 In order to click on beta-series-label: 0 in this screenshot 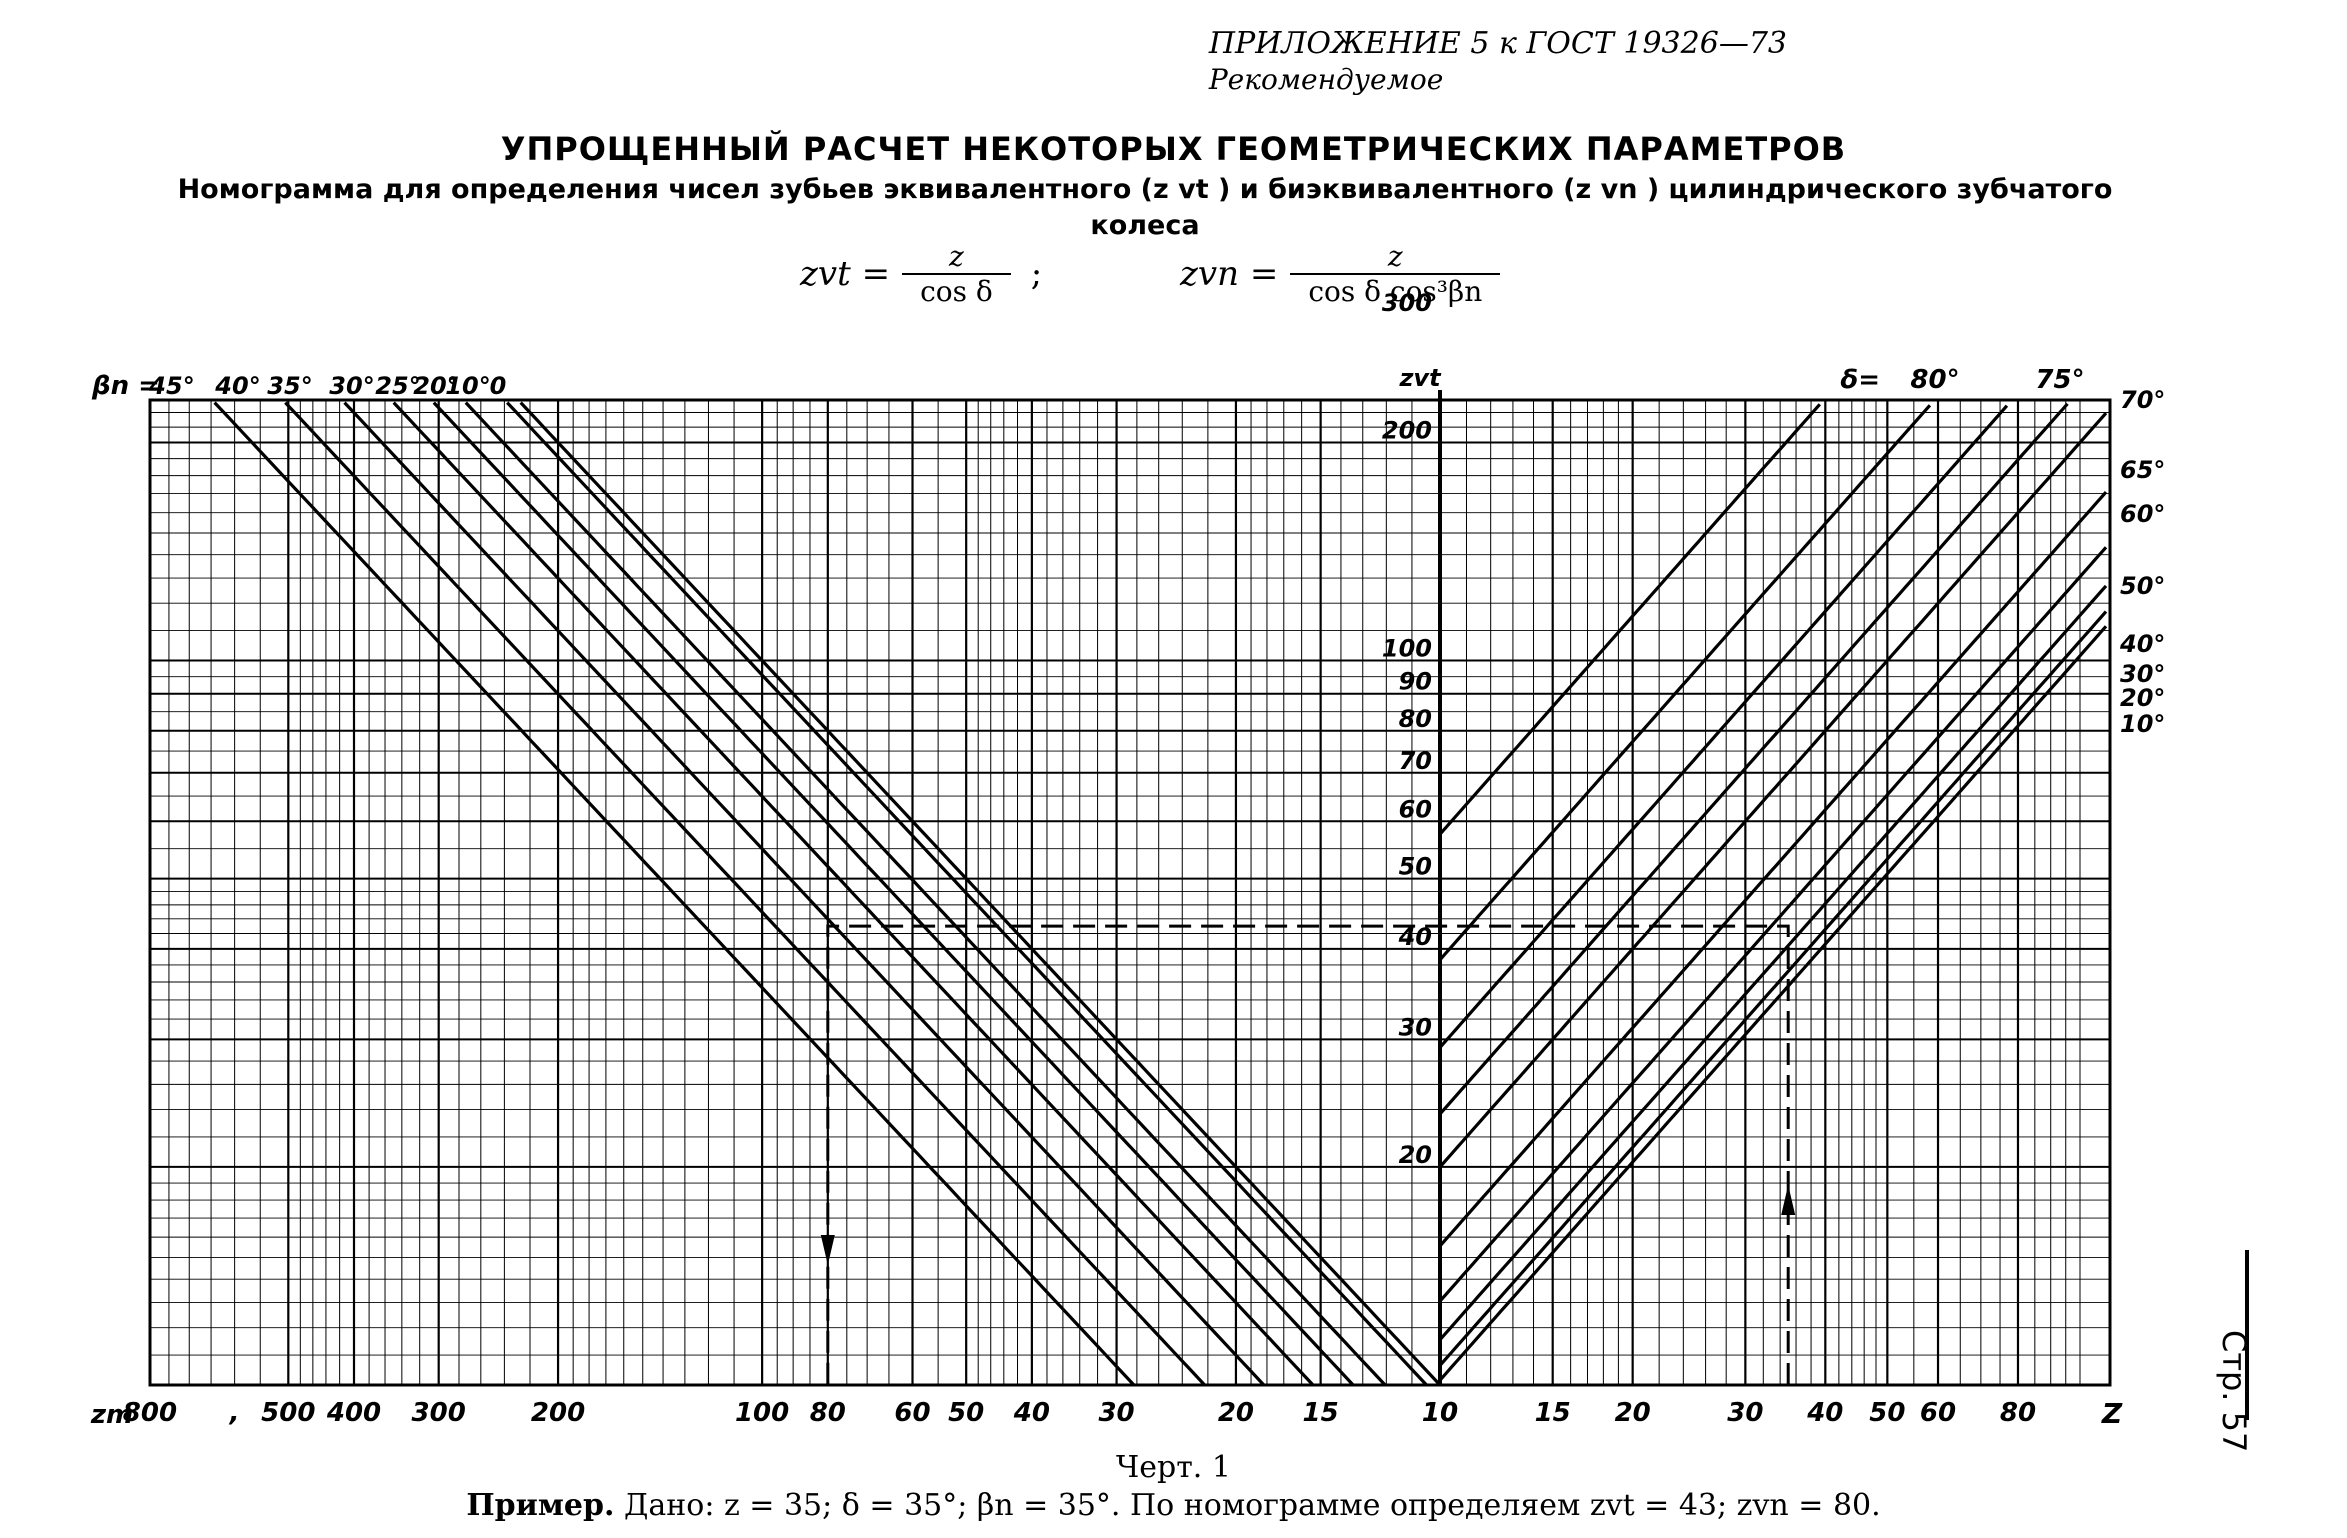, I will do `click(498, 386)`.